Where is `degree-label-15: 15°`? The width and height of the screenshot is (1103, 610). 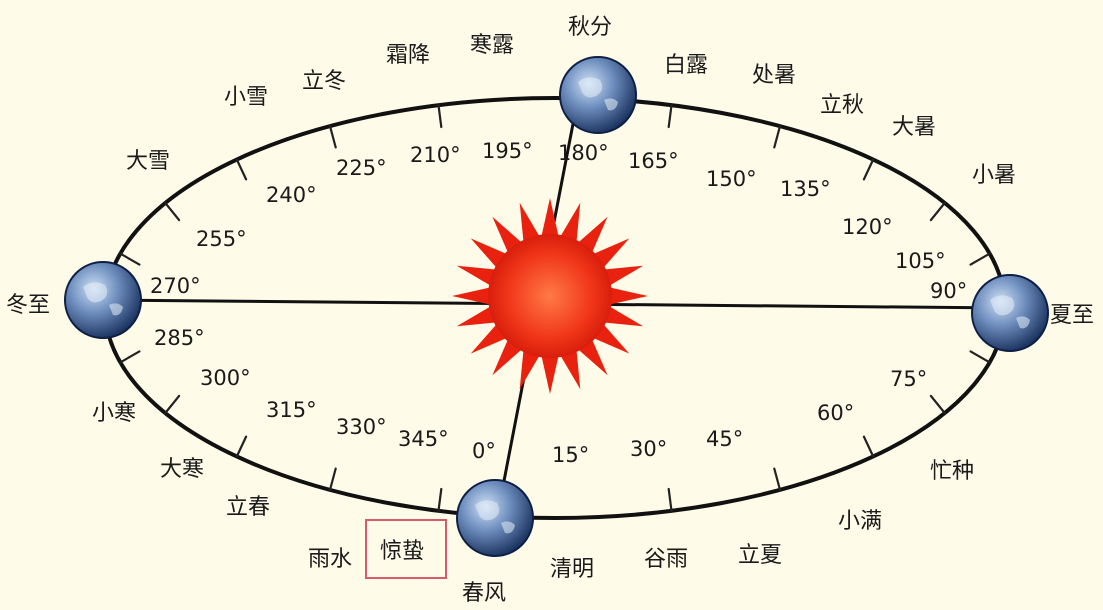
degree-label-15: 15° is located at coordinates (570, 455).